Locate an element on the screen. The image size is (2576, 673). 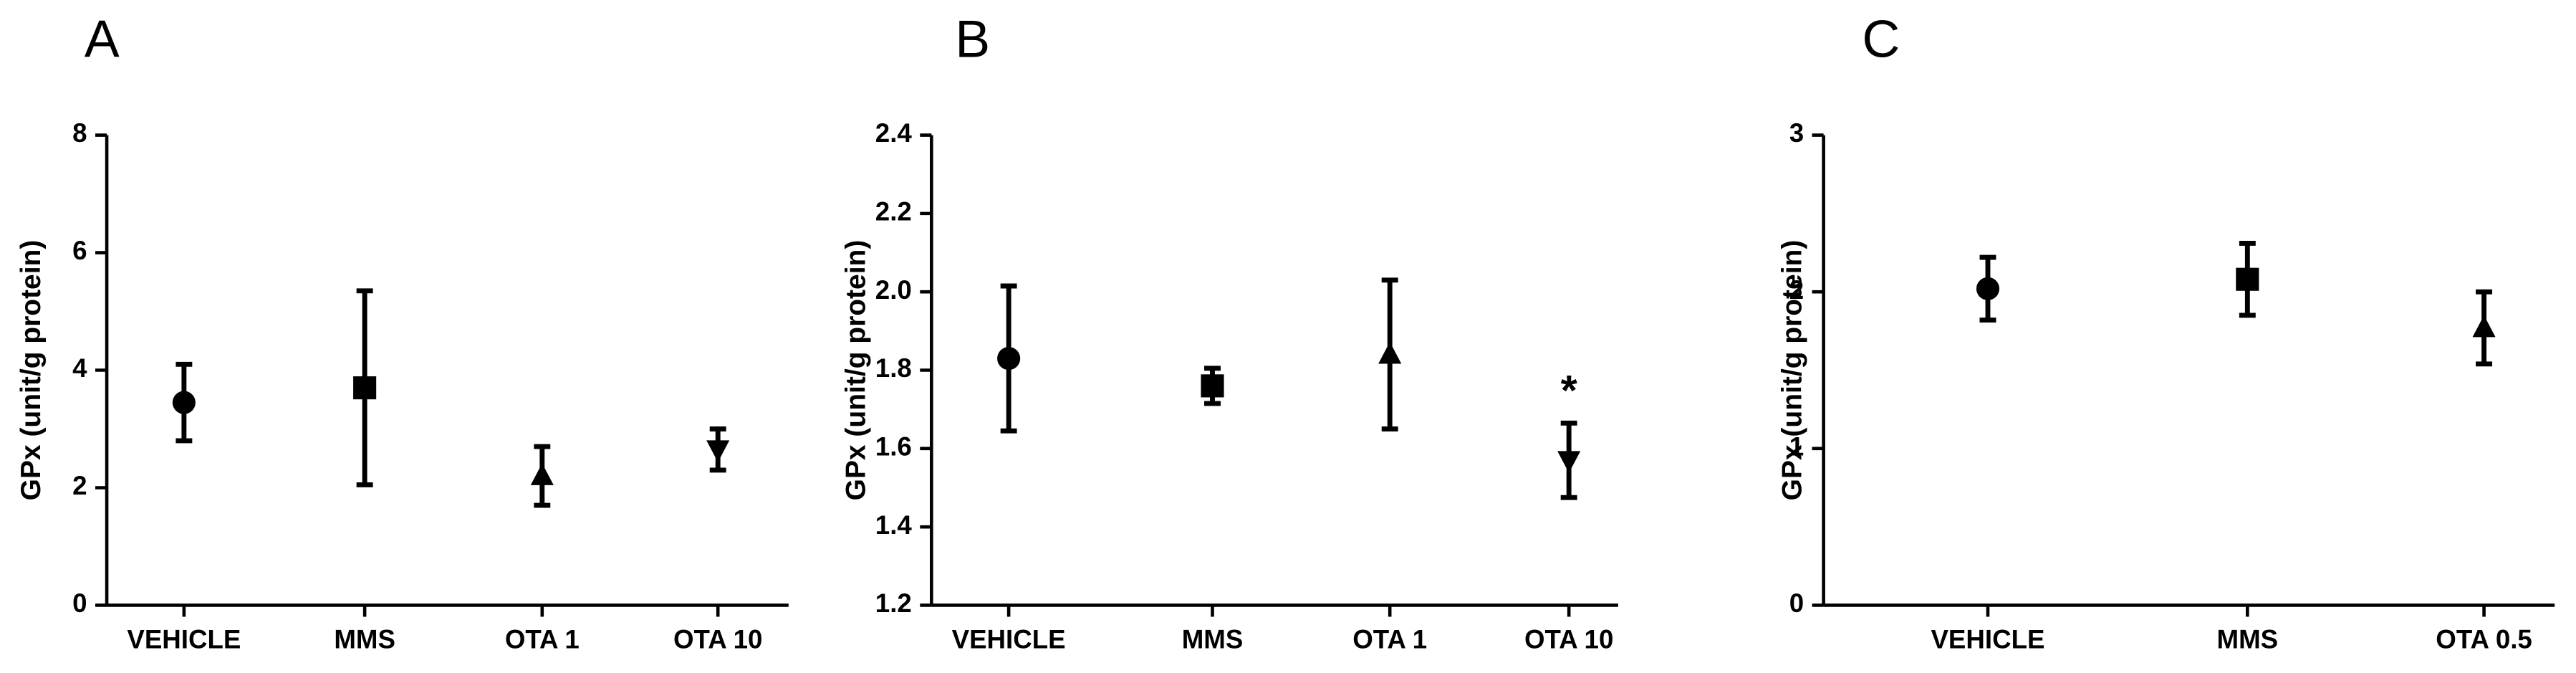
y-tick-label: 1 is located at coordinates (1796, 447).